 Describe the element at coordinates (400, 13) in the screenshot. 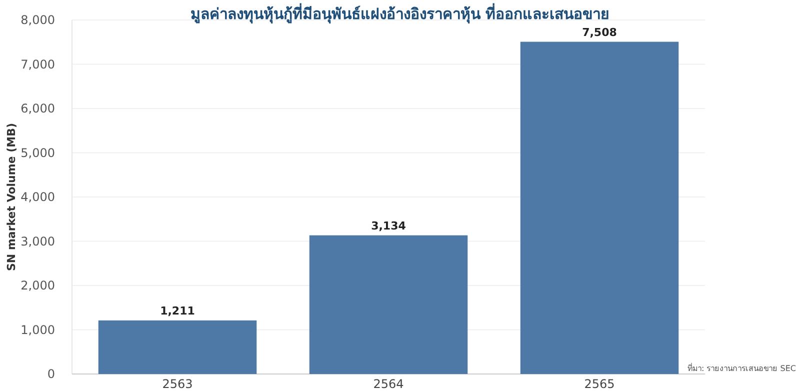

I see `chart-title: มูลค่าลงทุนหุ้นกู้ที่มีอนุพันธ์แฝงอ้างอิงราคาหุ้น ที่ออกและเสนอขาย` at that location.